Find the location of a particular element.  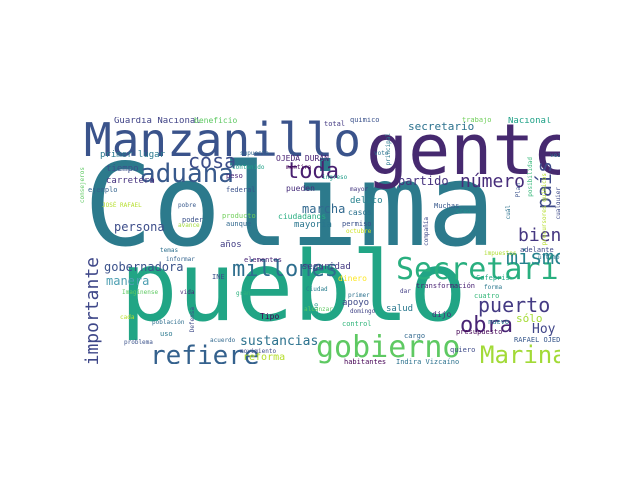

word-marcha: marcha is located at coordinates (324, 209).